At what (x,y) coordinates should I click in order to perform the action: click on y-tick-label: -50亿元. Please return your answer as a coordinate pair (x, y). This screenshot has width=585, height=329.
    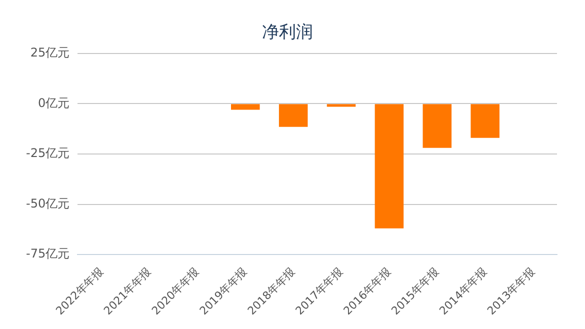
    Looking at the image, I should click on (48, 203).